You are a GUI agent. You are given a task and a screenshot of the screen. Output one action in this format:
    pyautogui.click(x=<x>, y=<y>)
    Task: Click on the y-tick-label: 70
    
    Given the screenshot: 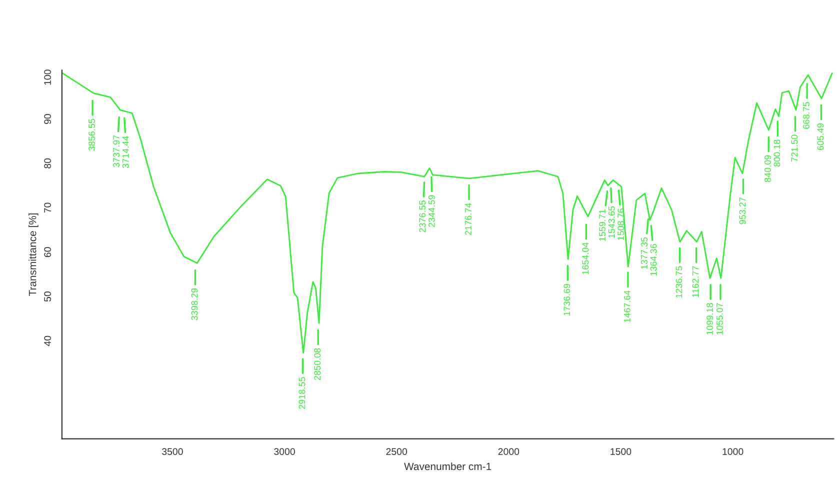 What is the action you would take?
    pyautogui.click(x=47, y=207)
    